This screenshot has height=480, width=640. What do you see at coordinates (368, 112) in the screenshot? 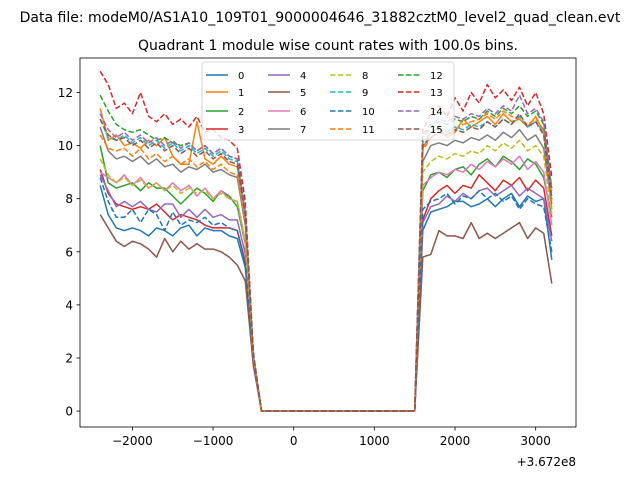
I see `legend-label-10: 10` at bounding box center [368, 112].